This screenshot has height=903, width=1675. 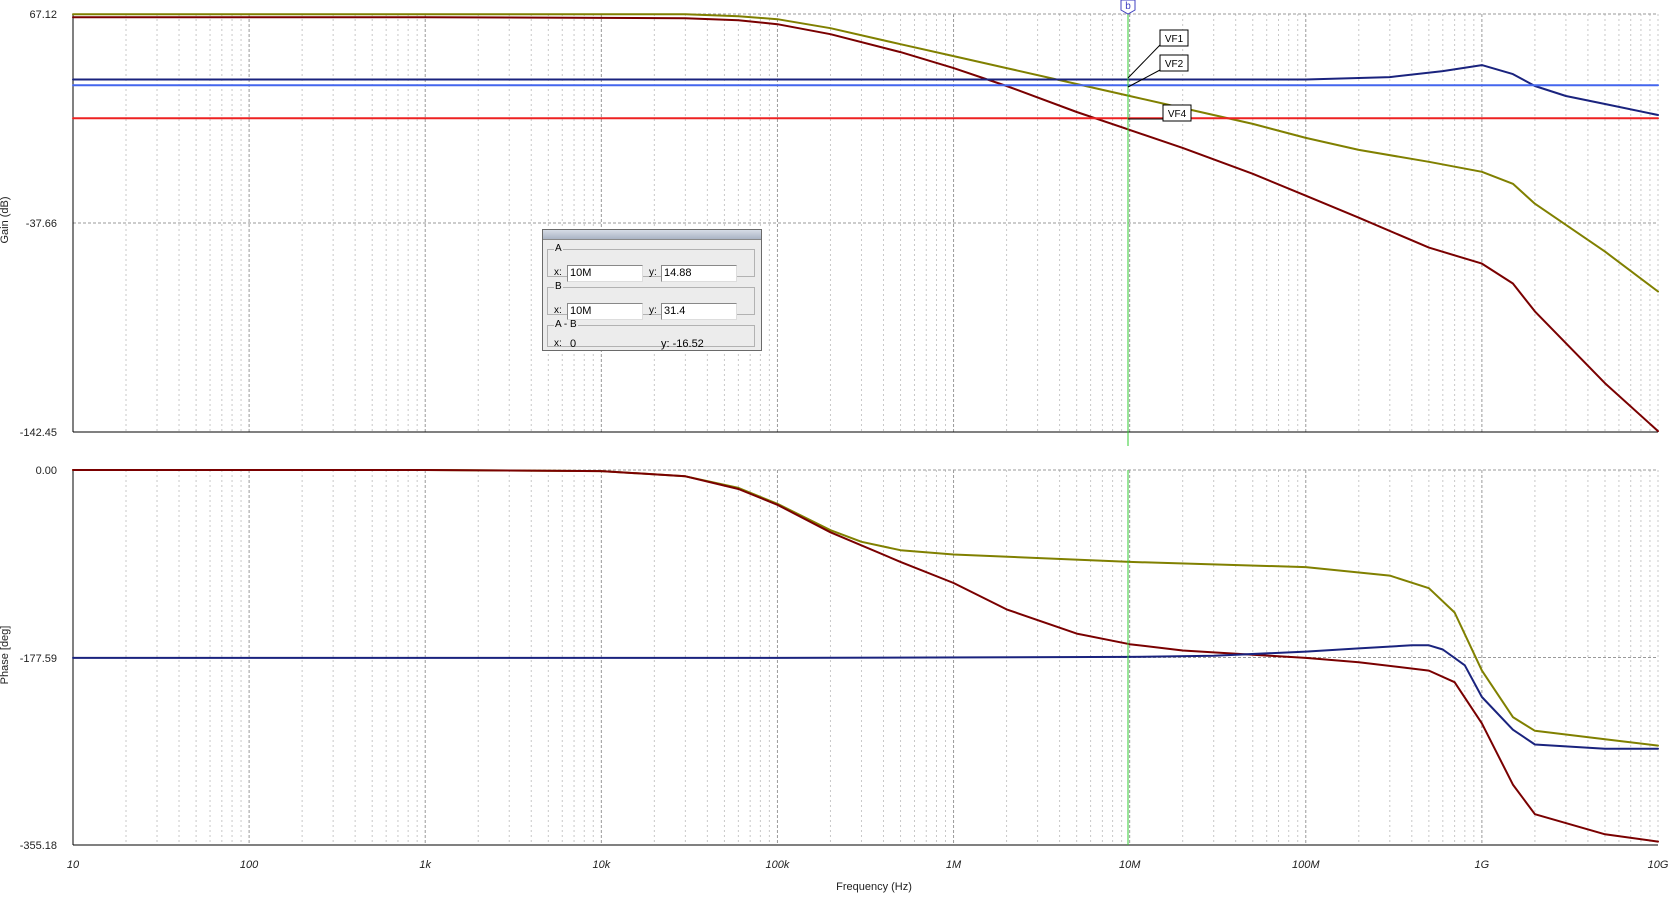 I want to click on frequency-axis-label: Frequency (Hz), so click(x=874, y=887).